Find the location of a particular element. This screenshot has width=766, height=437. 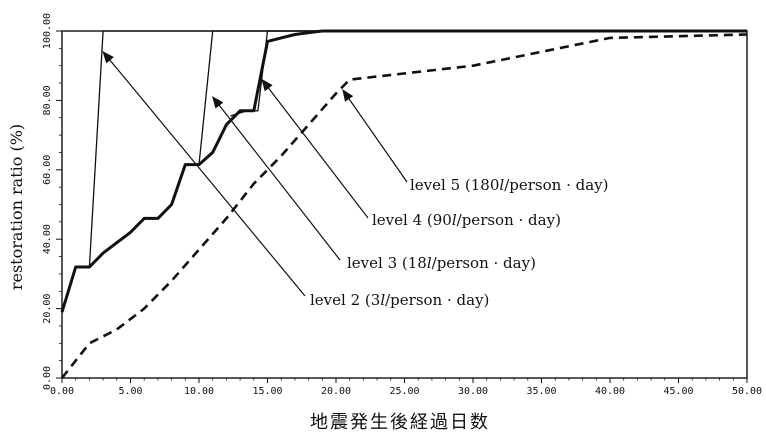

y-tick-label: 80.00 is located at coordinates (47, 100).